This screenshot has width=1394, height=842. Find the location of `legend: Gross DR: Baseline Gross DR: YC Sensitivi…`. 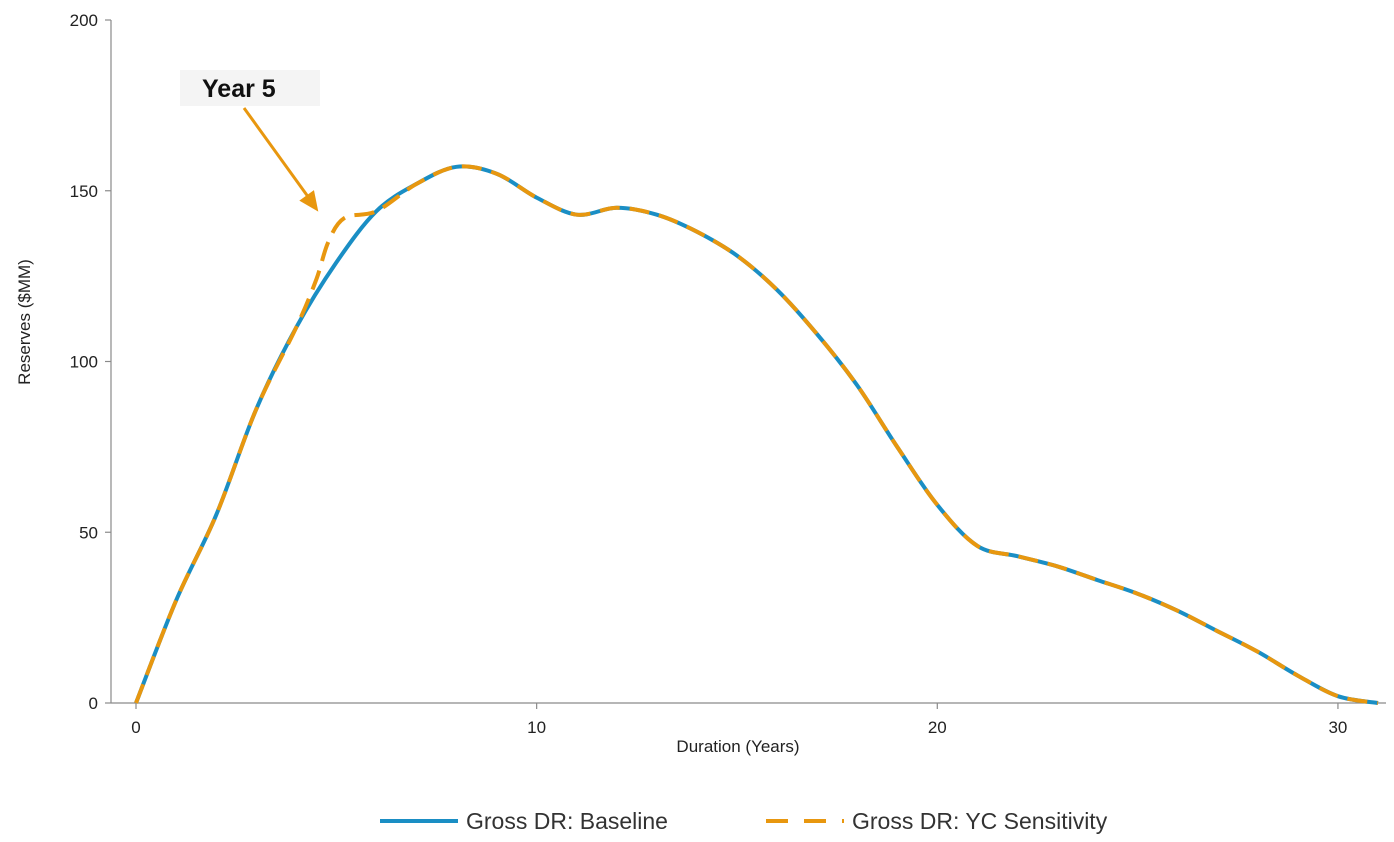

legend: Gross DR: Baseline Gross DR: YC Sensitivi… is located at coordinates (744, 821).